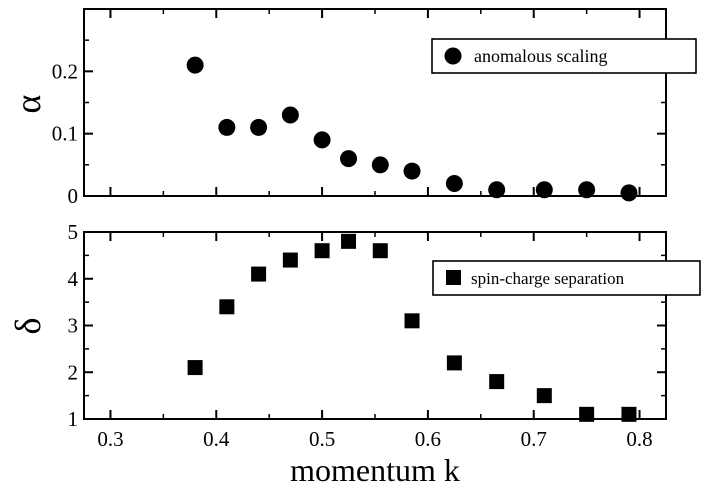  I want to click on xtick-label: 0.8, so click(639, 439).